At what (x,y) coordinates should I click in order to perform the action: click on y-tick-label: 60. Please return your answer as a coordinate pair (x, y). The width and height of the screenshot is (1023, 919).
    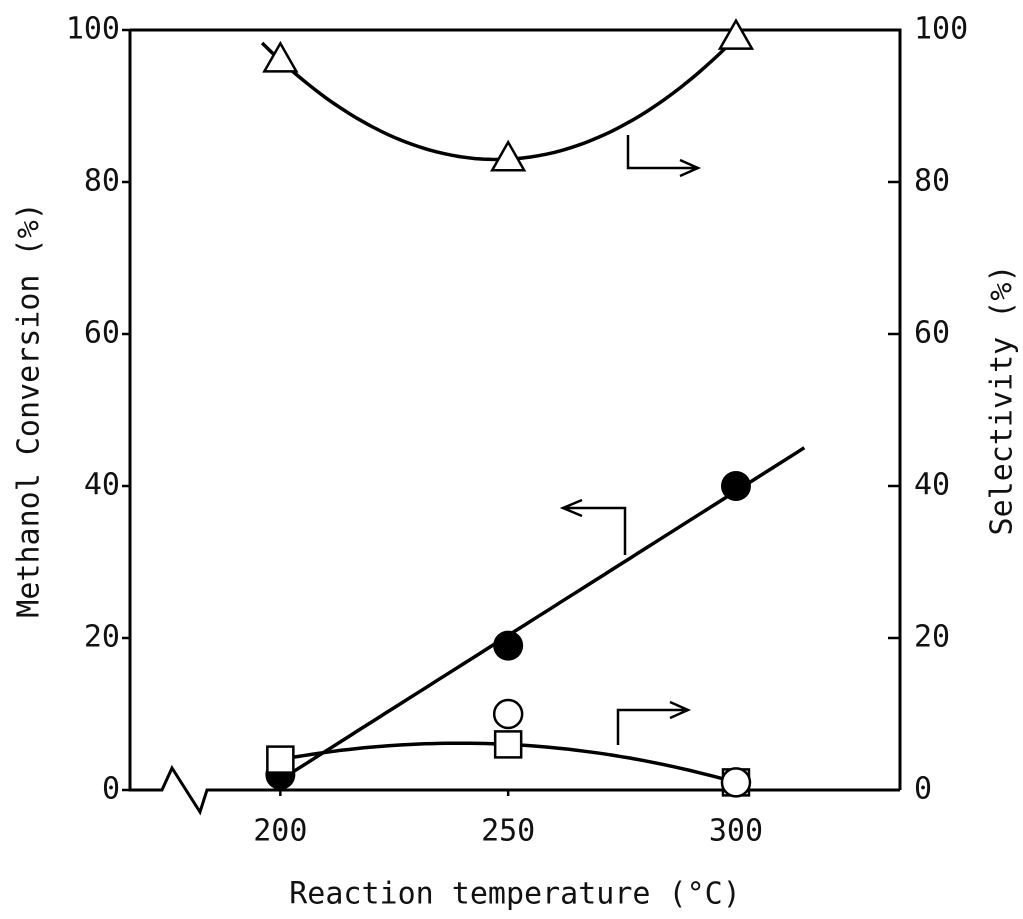
    Looking at the image, I should click on (102, 333).